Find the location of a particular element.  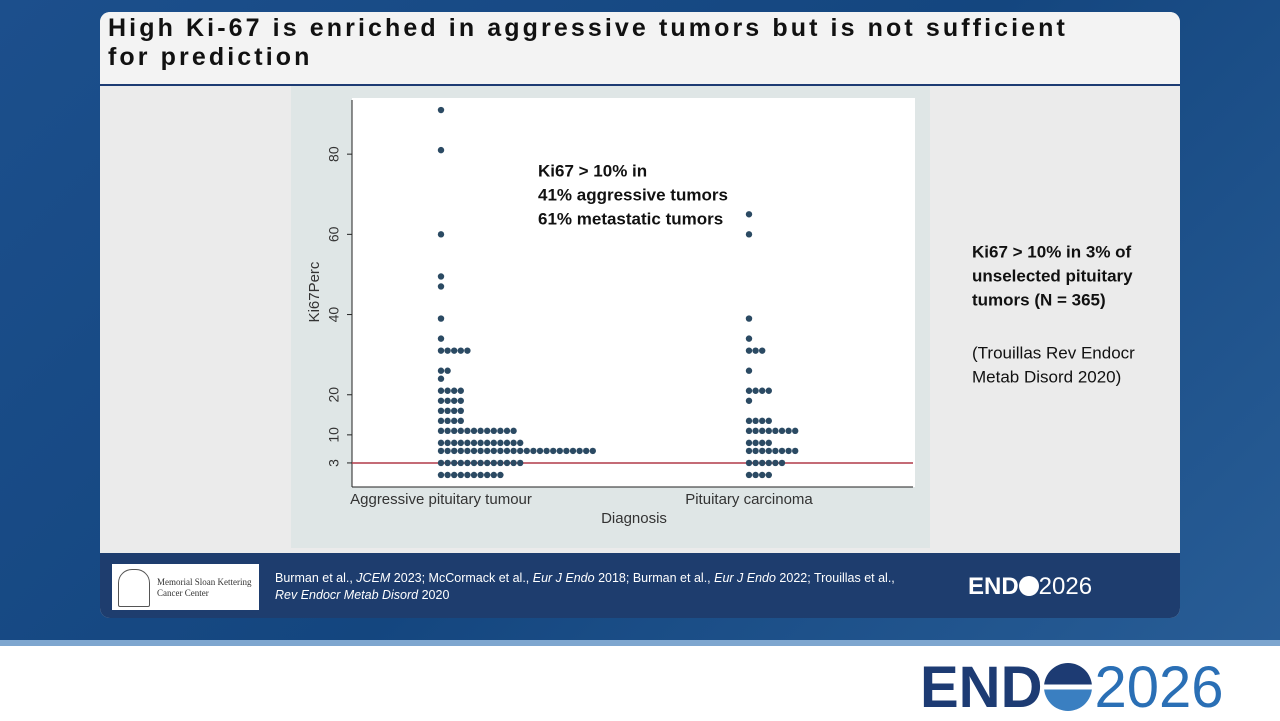

side-note: tumors (N = 365) is located at coordinates (1039, 299).